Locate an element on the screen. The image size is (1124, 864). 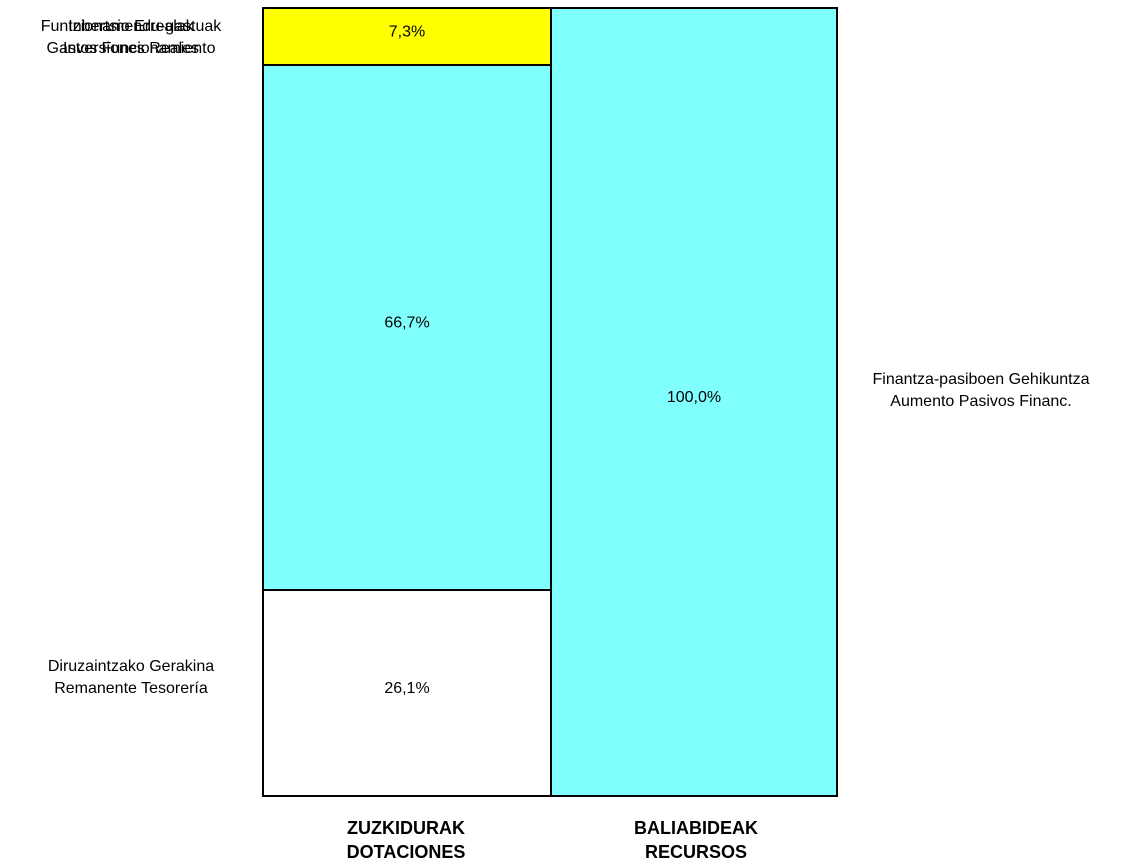
category-label-baliabideak-line2: RECURSOS is located at coordinates (696, 852).